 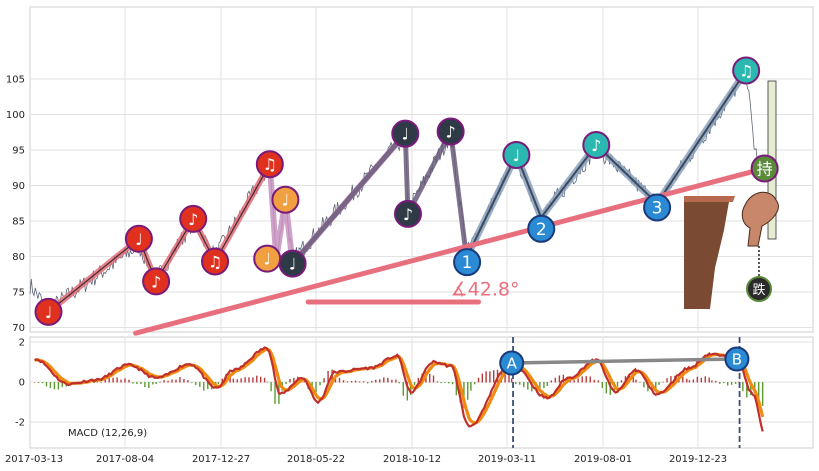 What do you see at coordinates (22, 343) in the screenshot?
I see `macd-y-tick-label: 2` at bounding box center [22, 343].